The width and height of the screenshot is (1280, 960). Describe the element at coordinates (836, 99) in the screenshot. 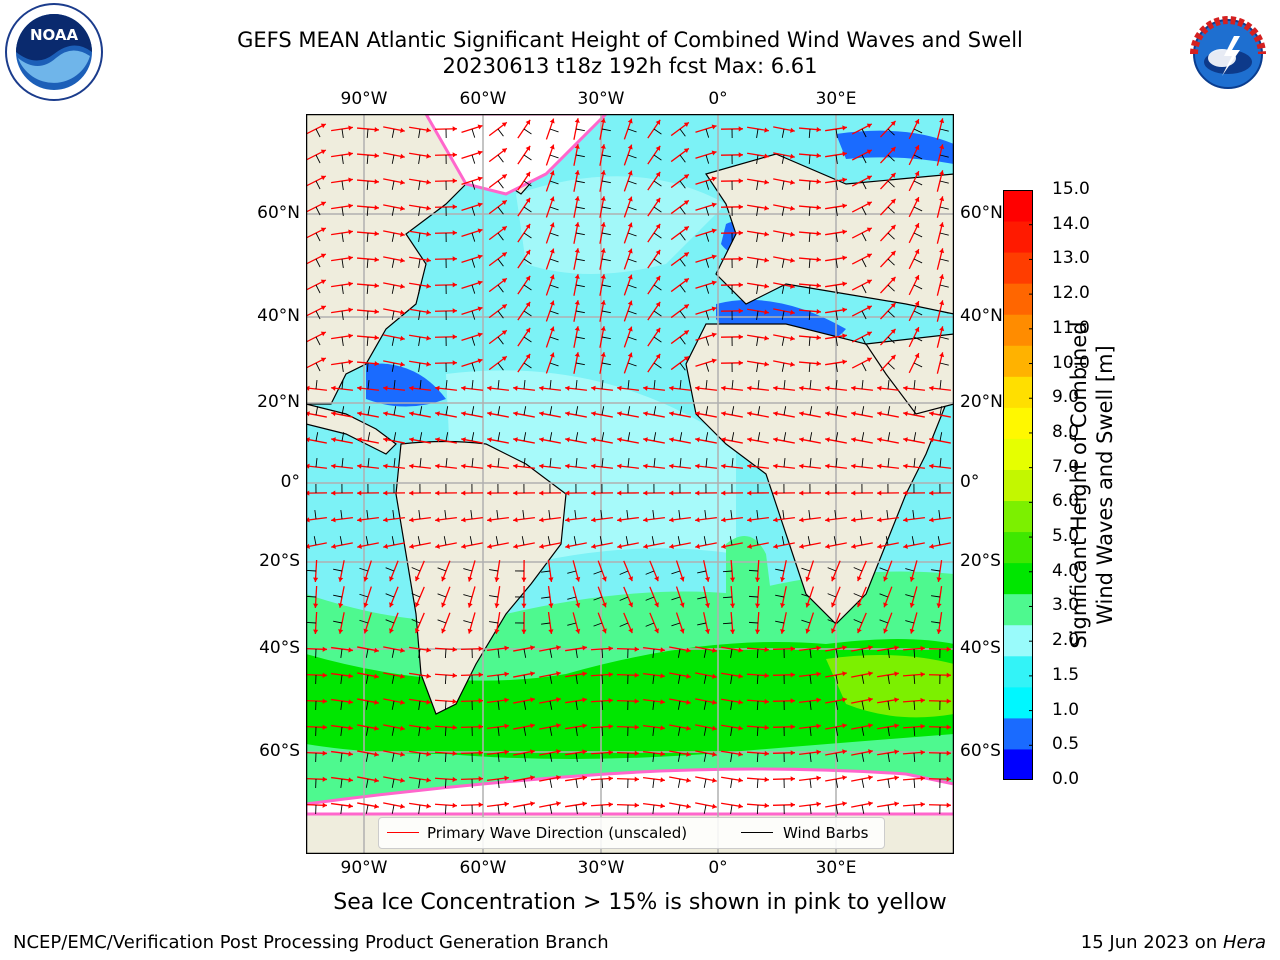

I see `lon-label-top: 30°E` at that location.